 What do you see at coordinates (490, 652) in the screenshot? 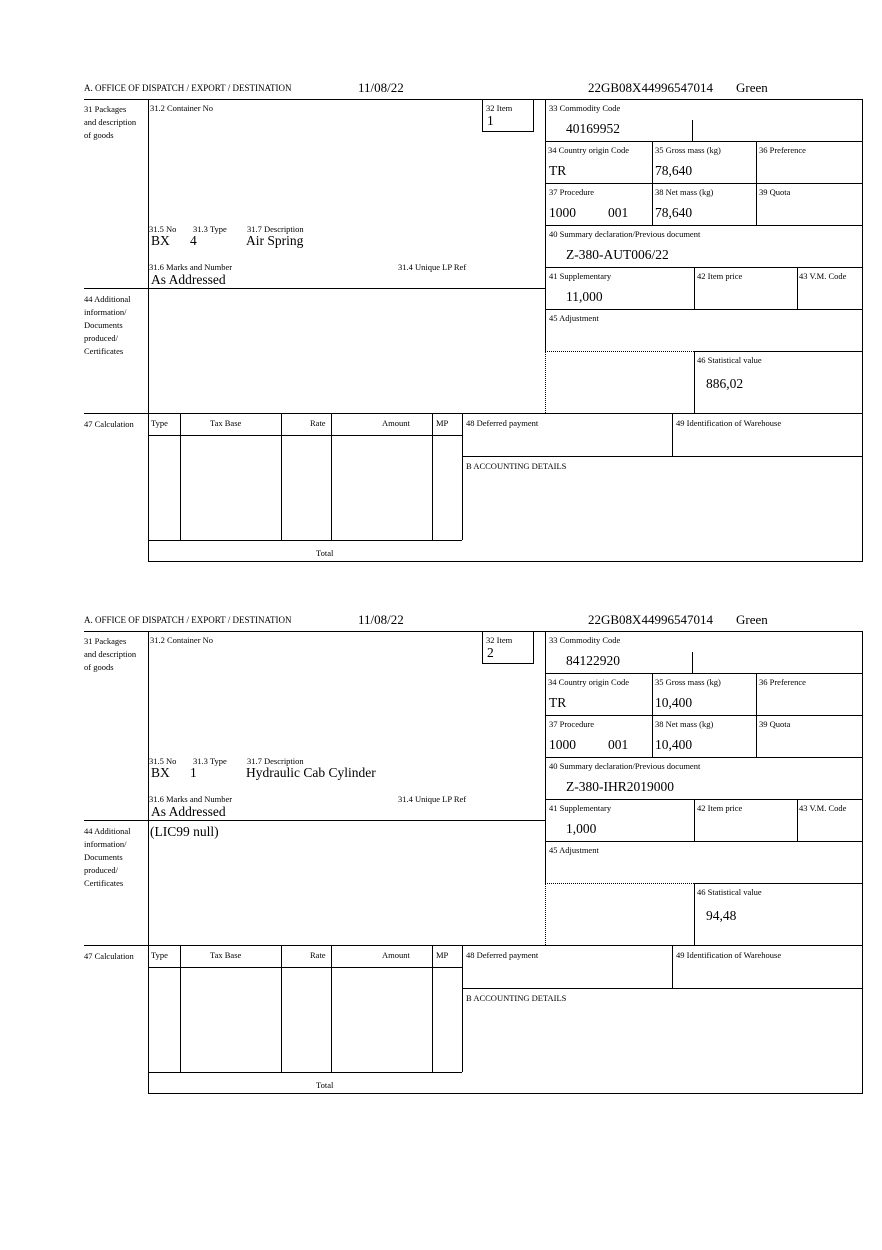
I see `item-number: 2` at bounding box center [490, 652].